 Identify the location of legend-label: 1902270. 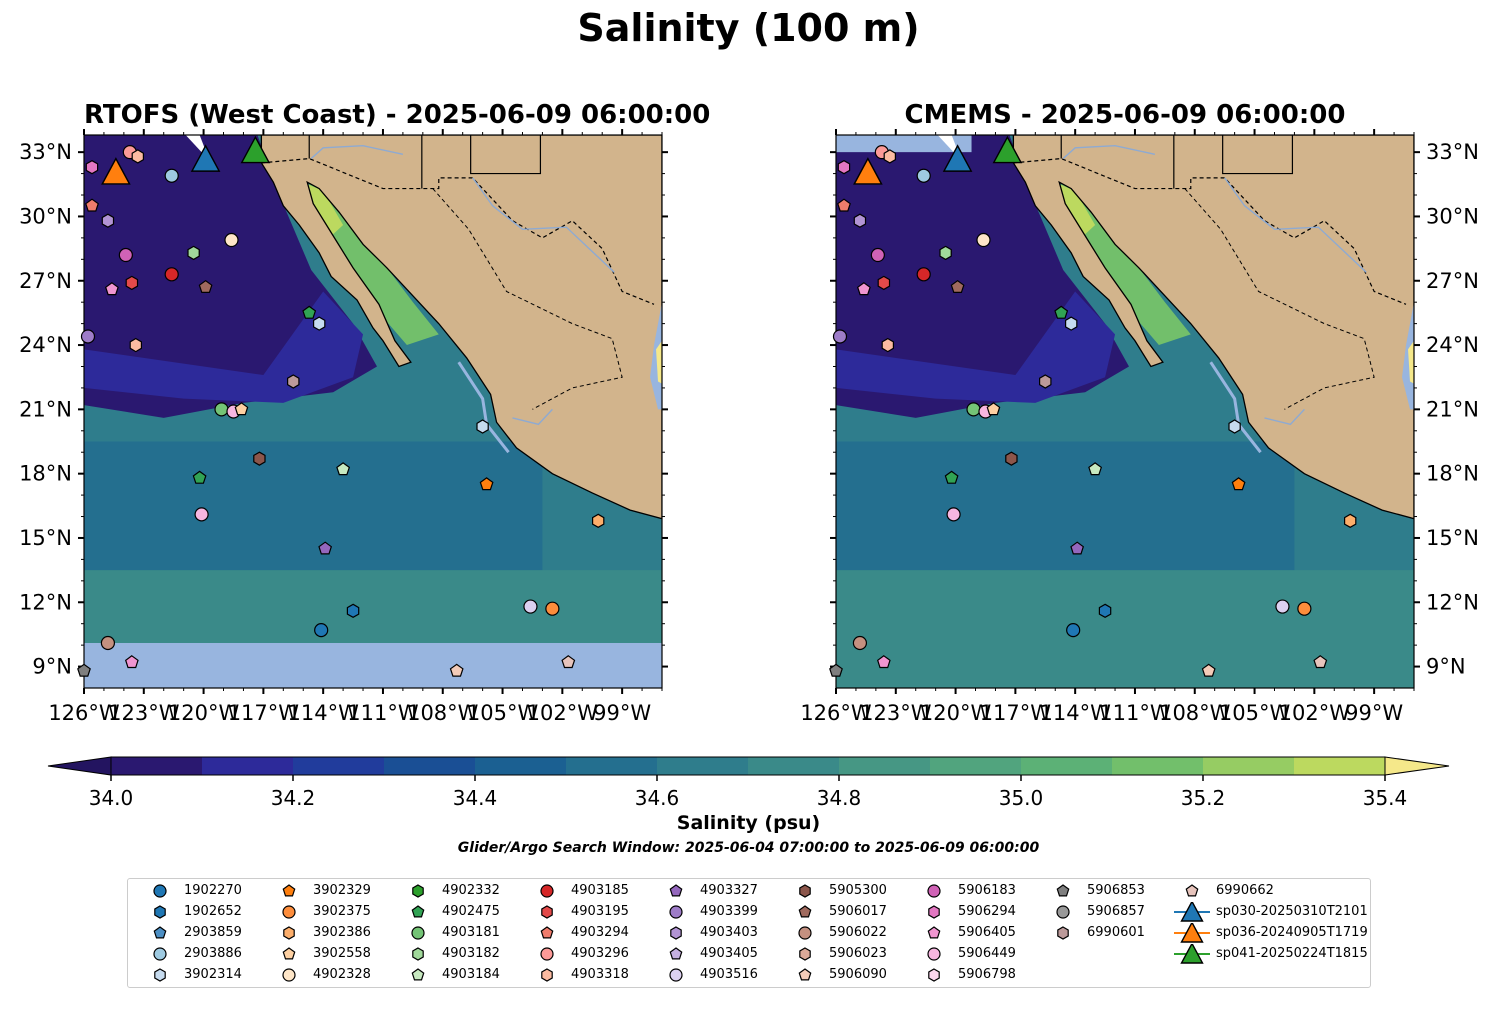
(213, 890).